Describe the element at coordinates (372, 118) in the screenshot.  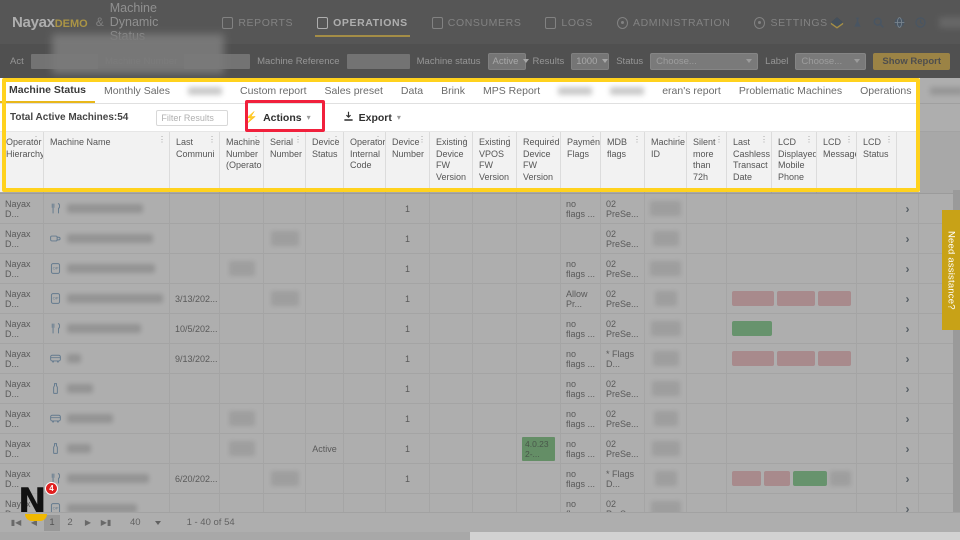
I see `export-button: Export ▾` at that location.